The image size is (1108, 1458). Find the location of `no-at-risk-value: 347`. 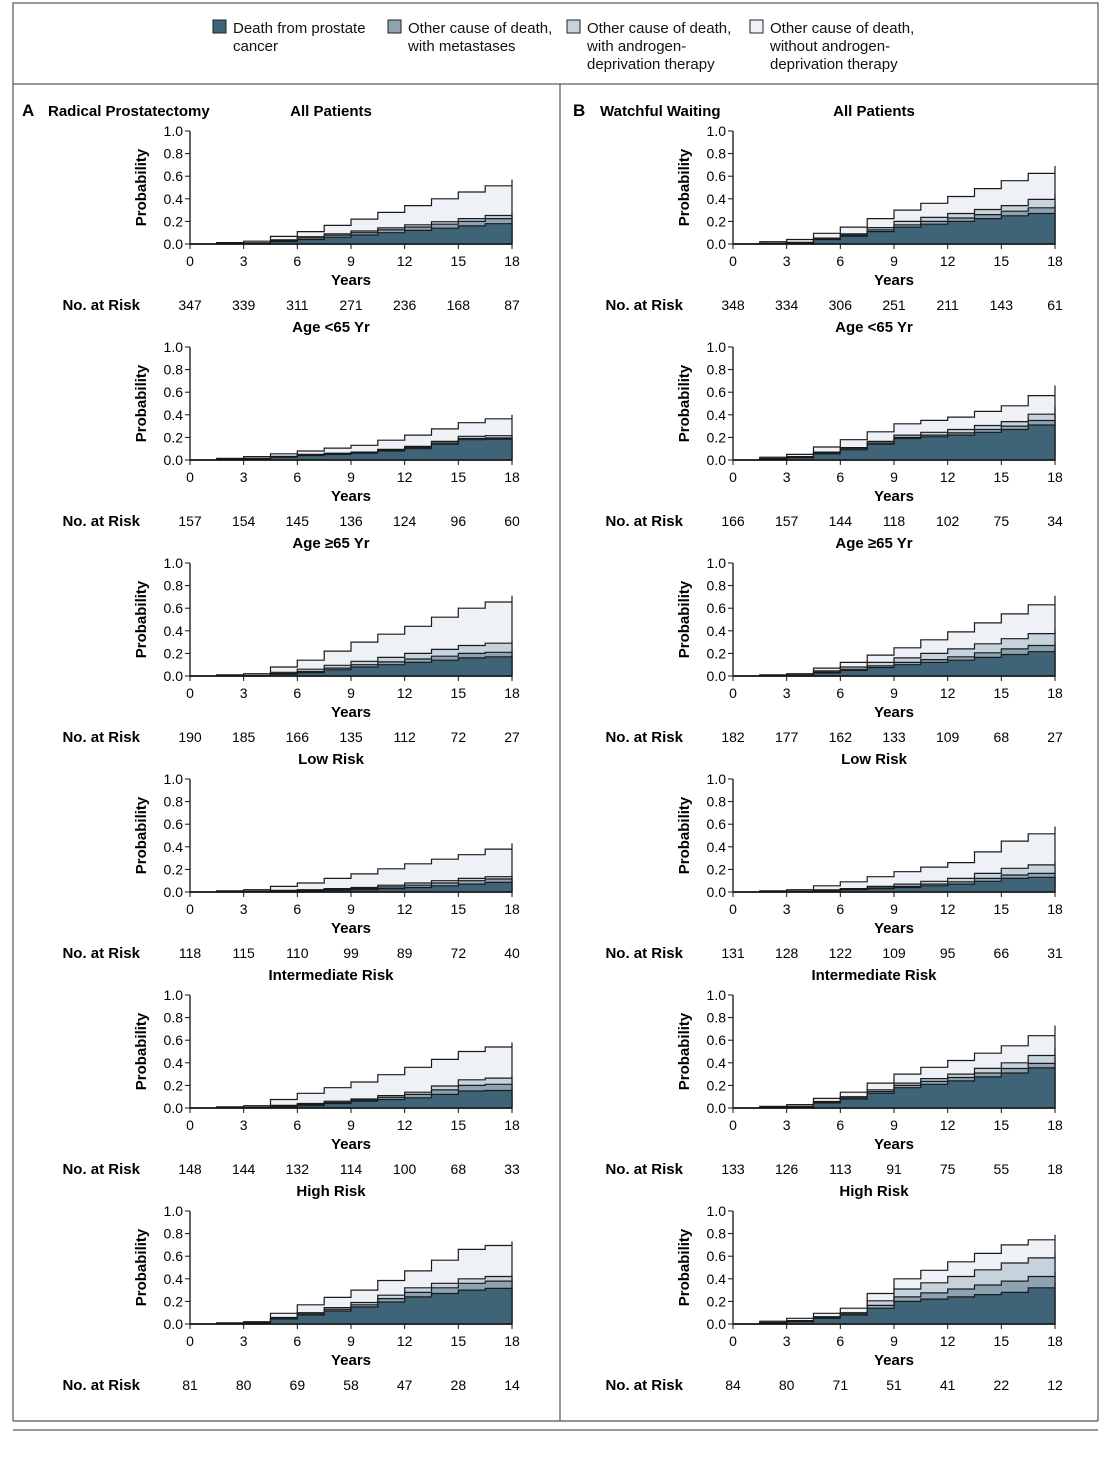

no-at-risk-value: 347 is located at coordinates (190, 305).